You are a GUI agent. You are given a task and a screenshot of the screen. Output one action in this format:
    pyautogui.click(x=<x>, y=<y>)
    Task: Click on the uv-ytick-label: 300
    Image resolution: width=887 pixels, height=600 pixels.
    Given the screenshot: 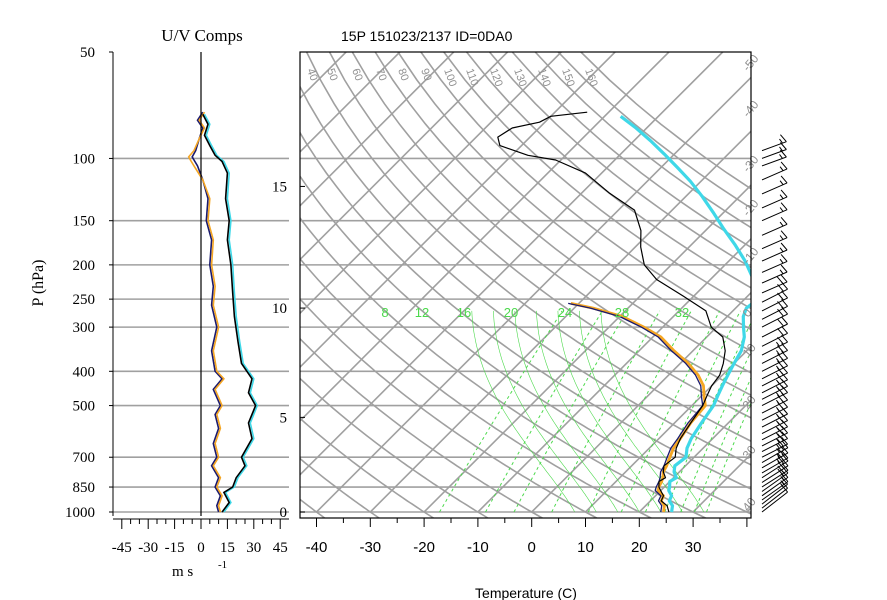 What is the action you would take?
    pyautogui.click(x=84, y=328)
    